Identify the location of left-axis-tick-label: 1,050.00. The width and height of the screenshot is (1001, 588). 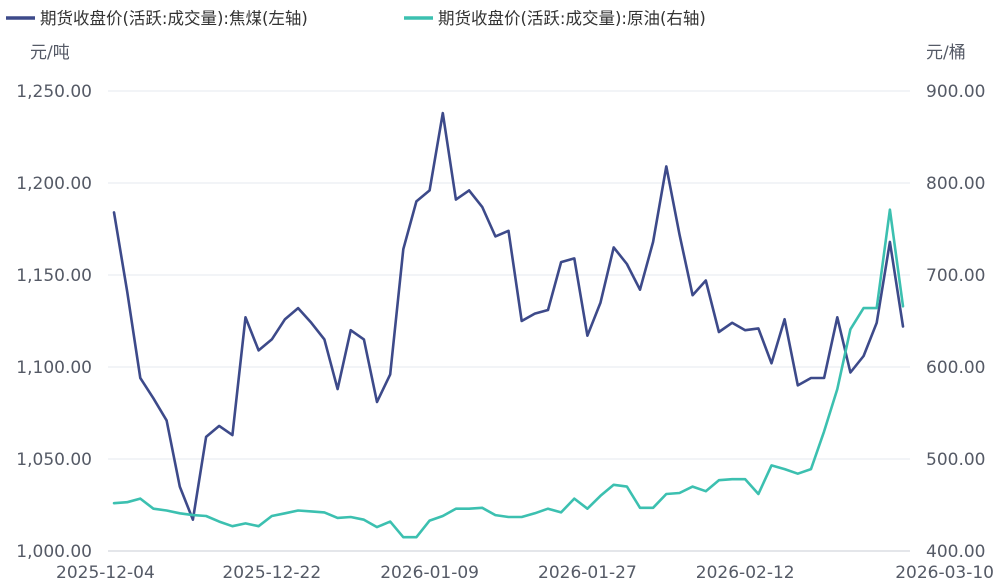
(54, 460).